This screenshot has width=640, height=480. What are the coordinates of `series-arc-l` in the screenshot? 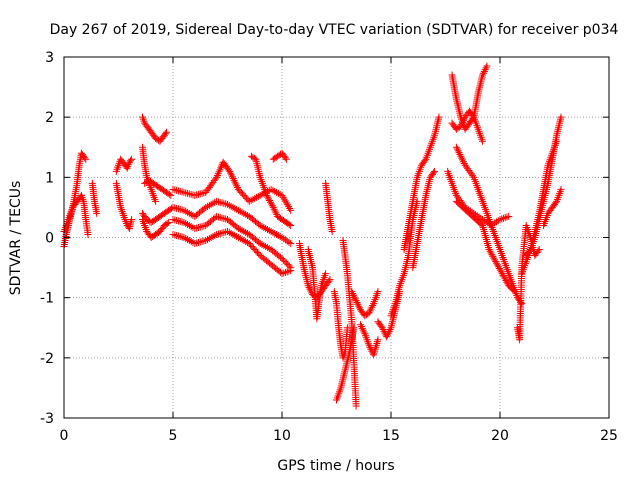 It's located at (279, 156).